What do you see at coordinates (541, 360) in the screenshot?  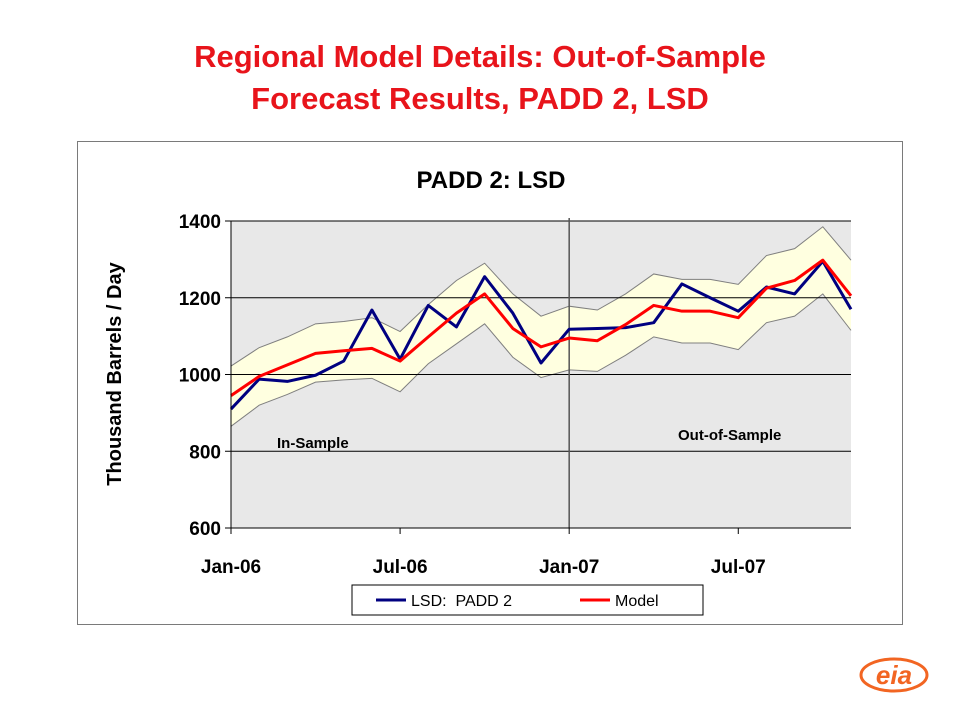 I see `band-lower-line` at bounding box center [541, 360].